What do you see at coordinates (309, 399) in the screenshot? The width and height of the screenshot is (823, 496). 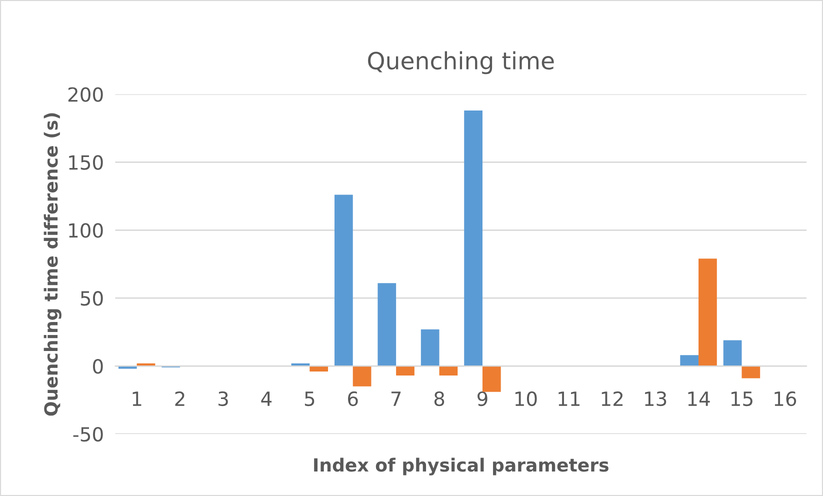 I see `x-tick-label: 5` at bounding box center [309, 399].